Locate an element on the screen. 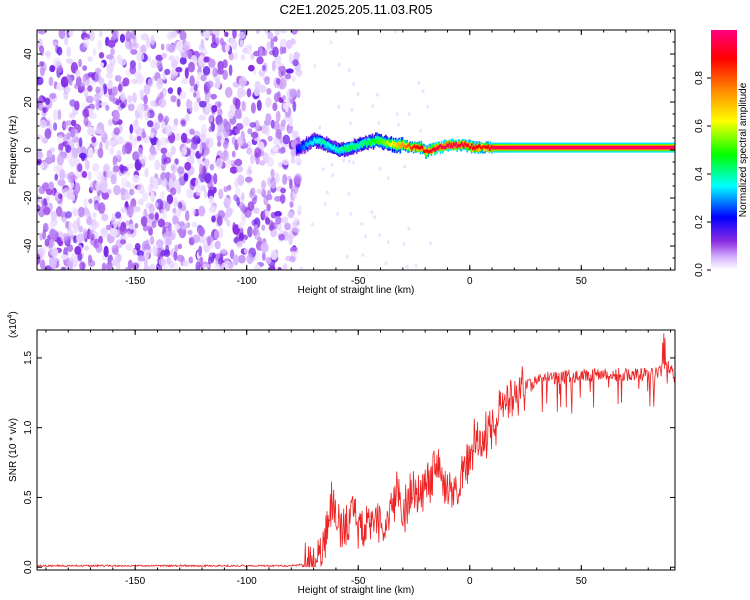 This screenshot has height=600, width=750. colorbar-ticks: 0.0 0.2 0.4 0.6 0.8 is located at coordinates (702, 174).